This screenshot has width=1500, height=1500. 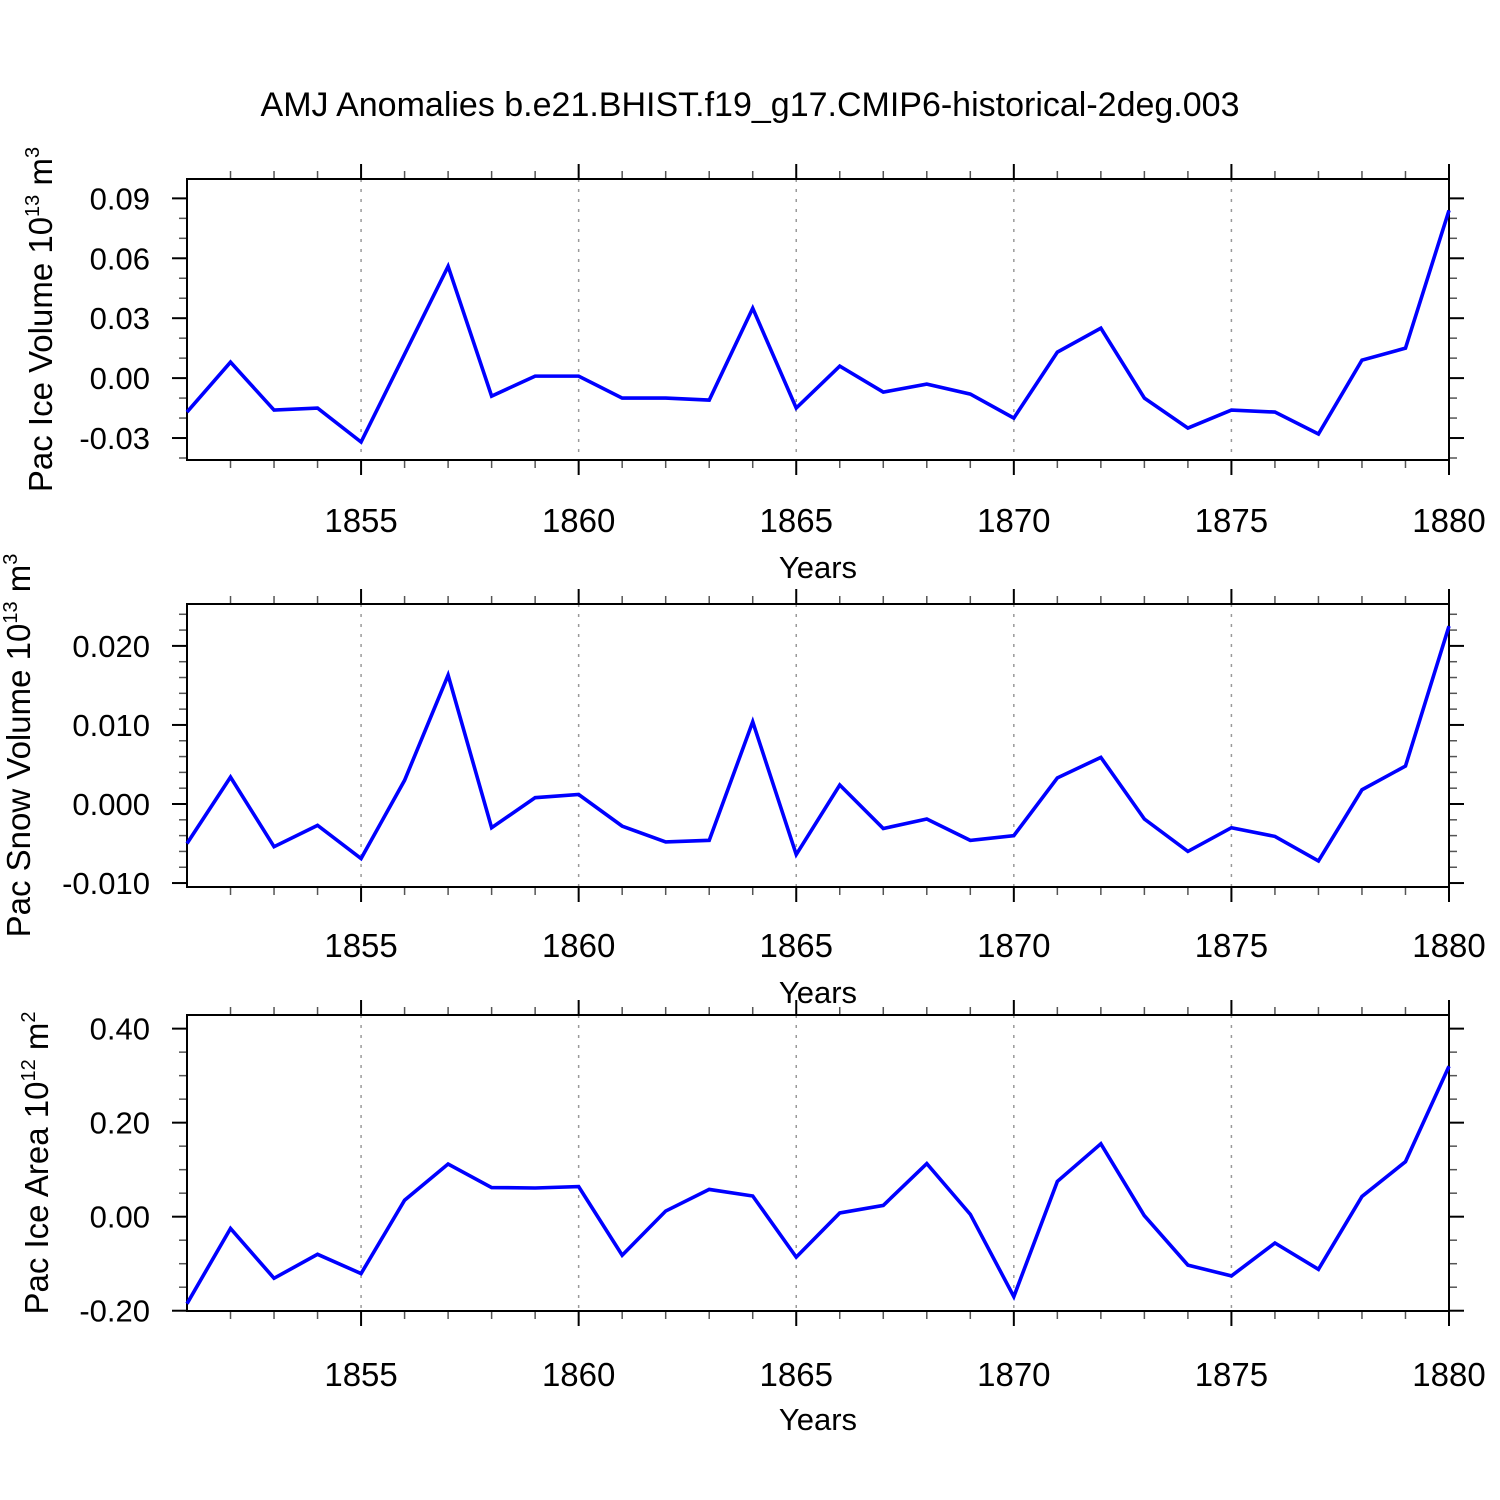 What do you see at coordinates (18, 746) in the screenshot?
I see `y-axis-title: Pac Snow Volume 1013 m3` at bounding box center [18, 746].